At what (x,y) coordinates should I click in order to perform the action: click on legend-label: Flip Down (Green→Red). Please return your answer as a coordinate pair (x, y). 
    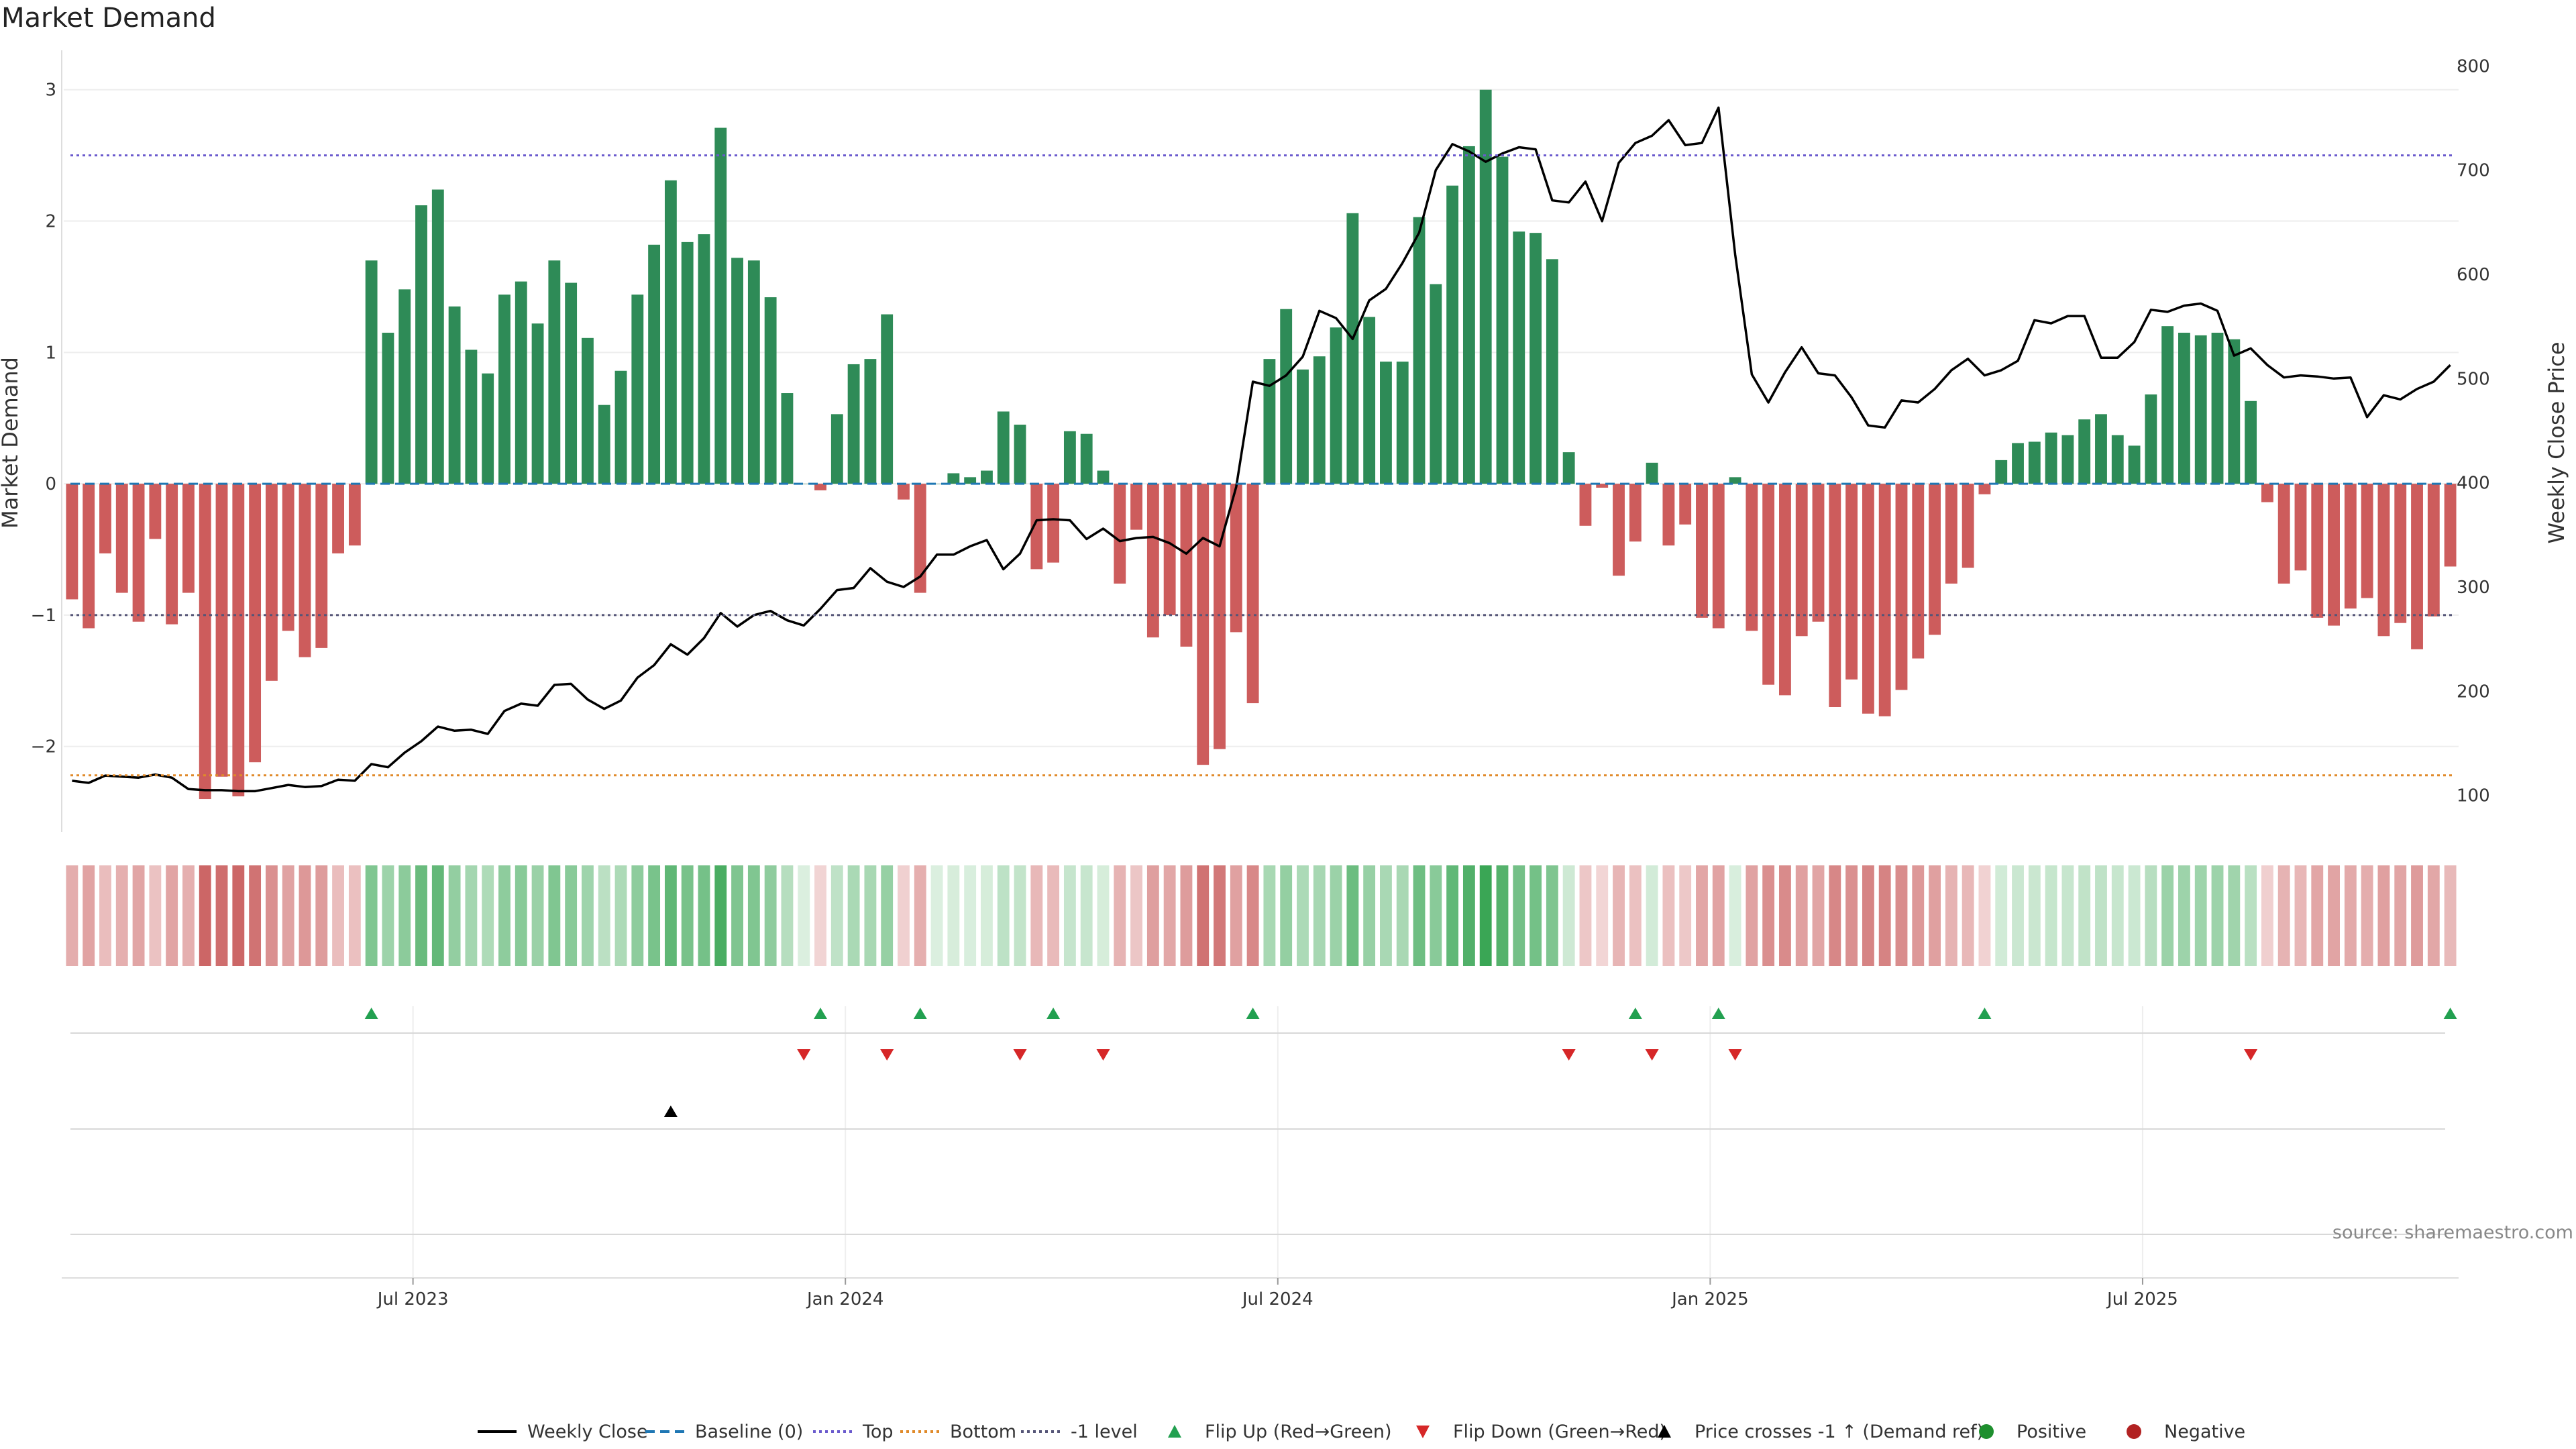
    Looking at the image, I should click on (1559, 1431).